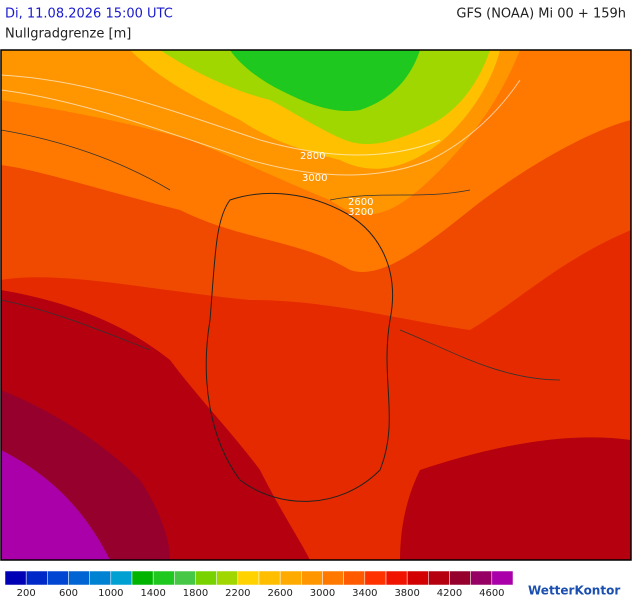 This screenshot has height=604, width=633. I want to click on legend-label: 3800, so click(406, 593).